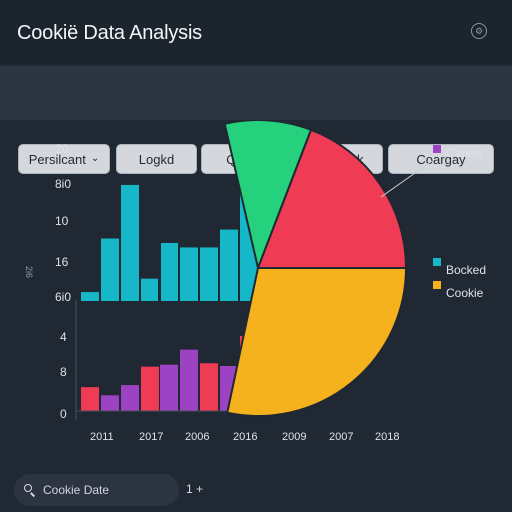 This screenshot has width=512, height=512. Describe the element at coordinates (195, 489) in the screenshot. I see `pager-indicator: 1 +` at that location.